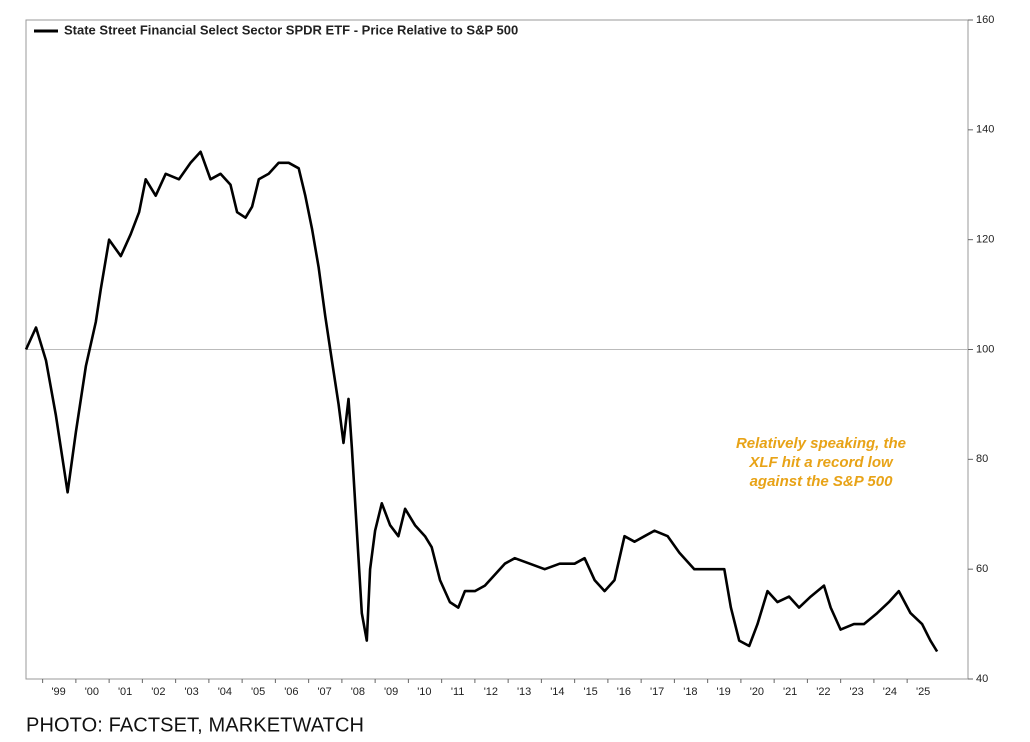 The width and height of the screenshot is (1030, 742). Describe the element at coordinates (58, 692) in the screenshot. I see `x-tick-label: '99` at that location.